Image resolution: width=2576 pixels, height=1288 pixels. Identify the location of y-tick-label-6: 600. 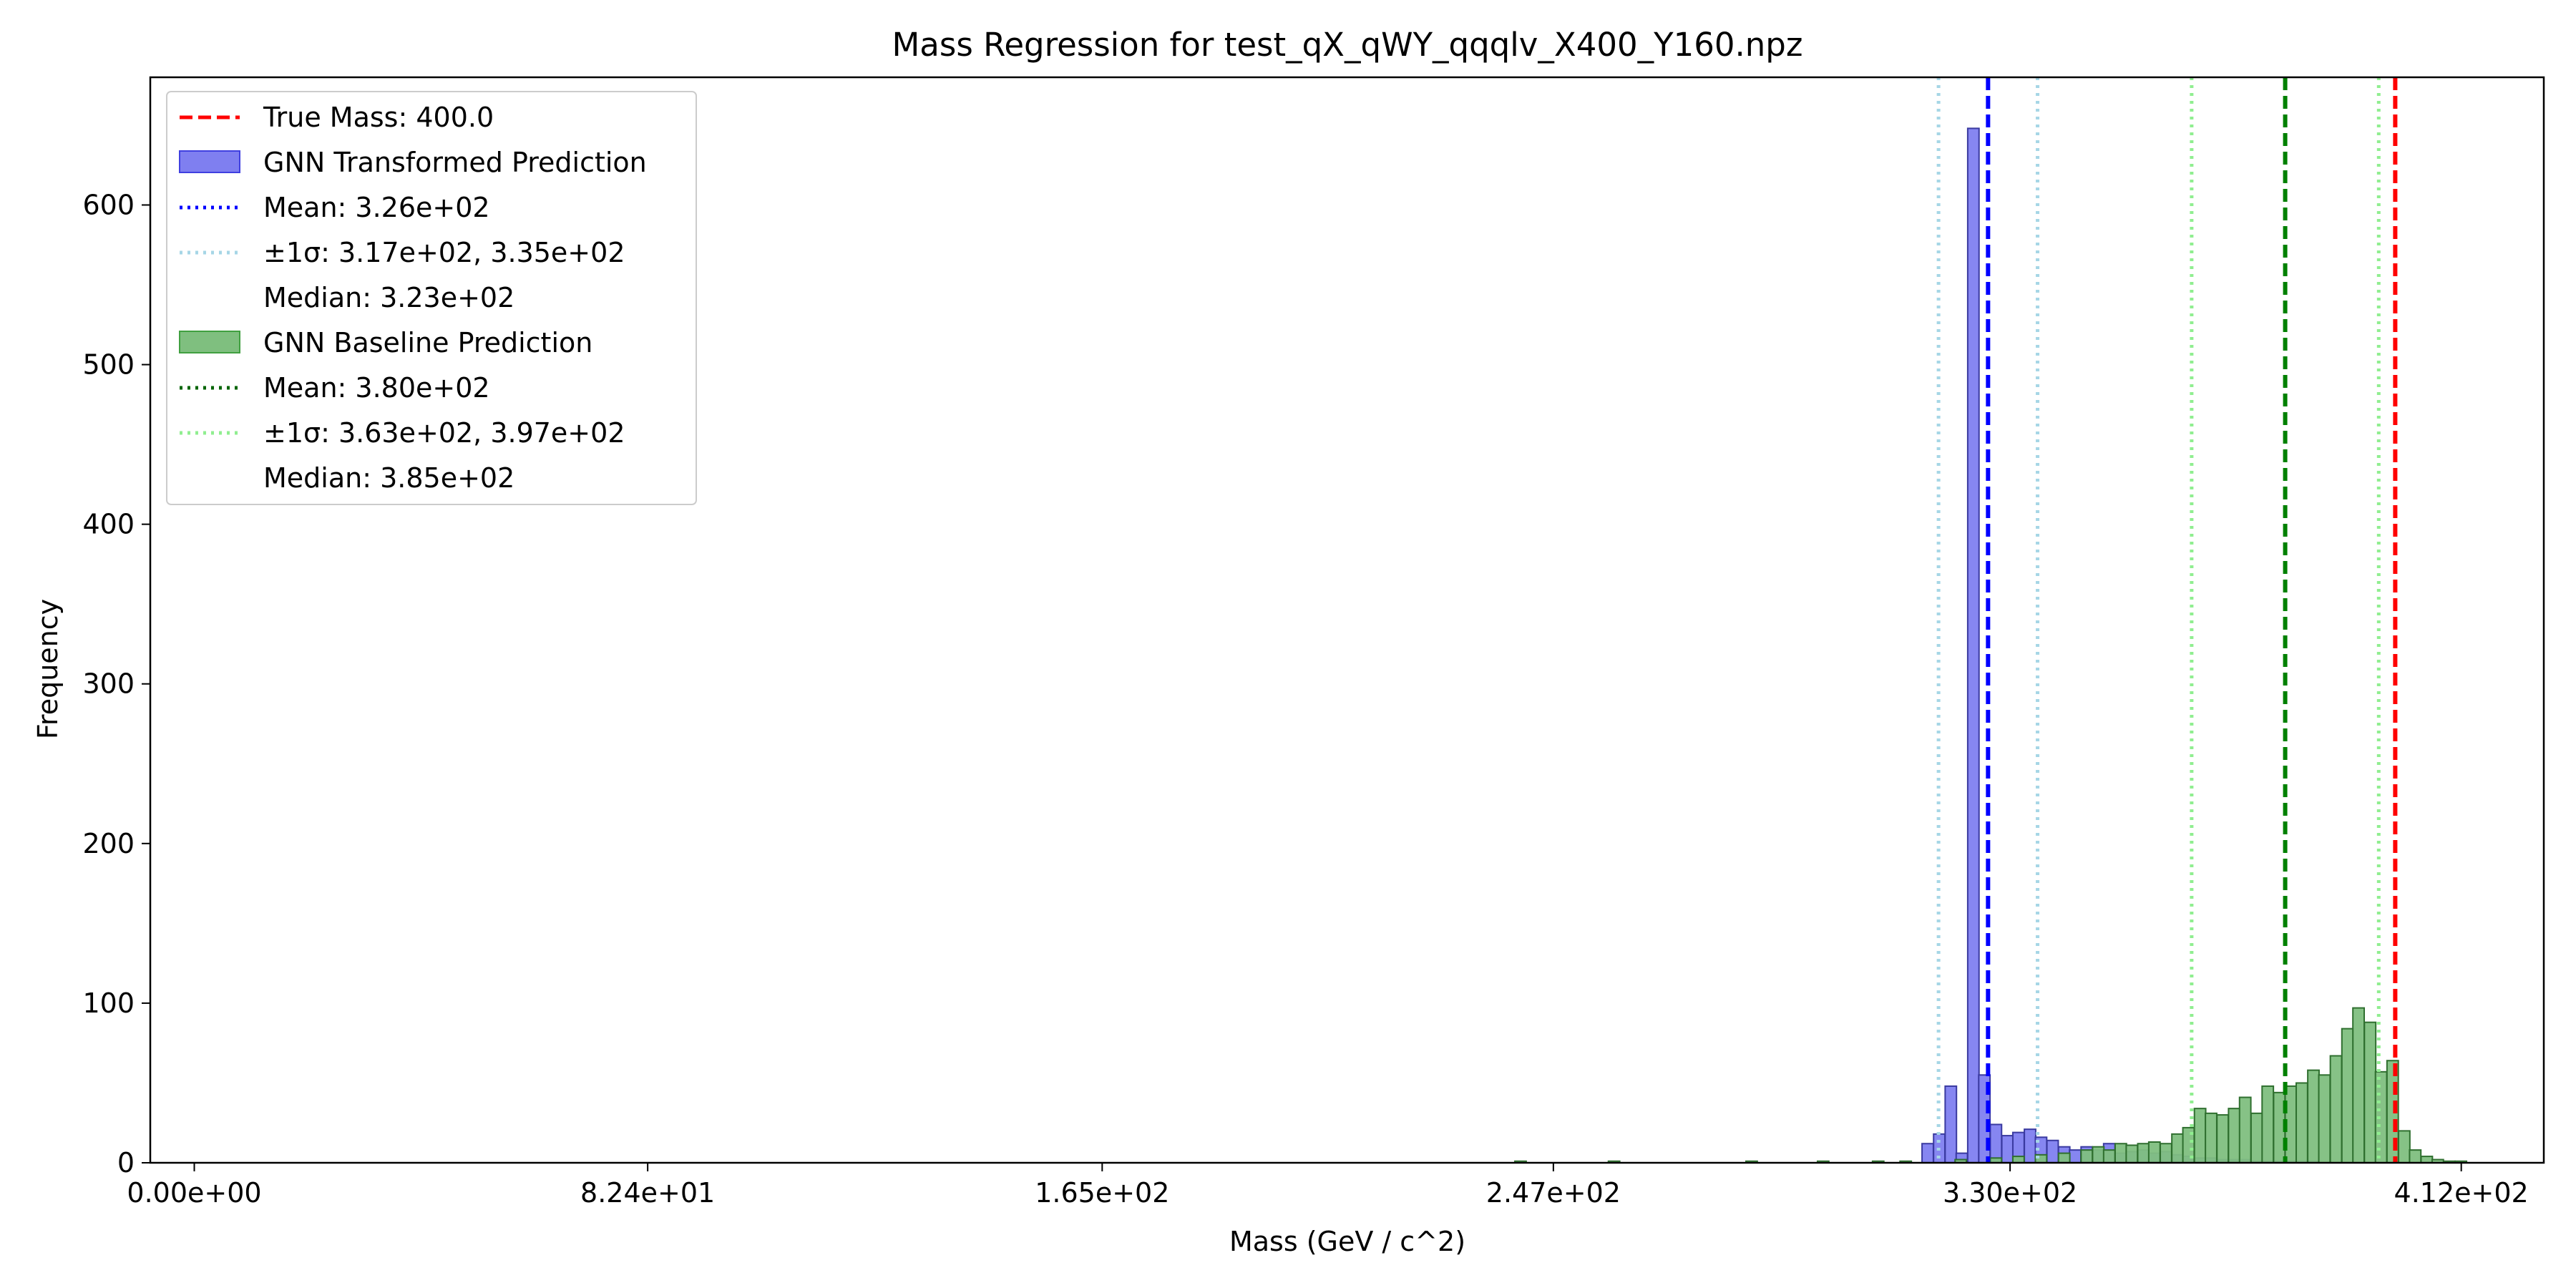
(108, 204).